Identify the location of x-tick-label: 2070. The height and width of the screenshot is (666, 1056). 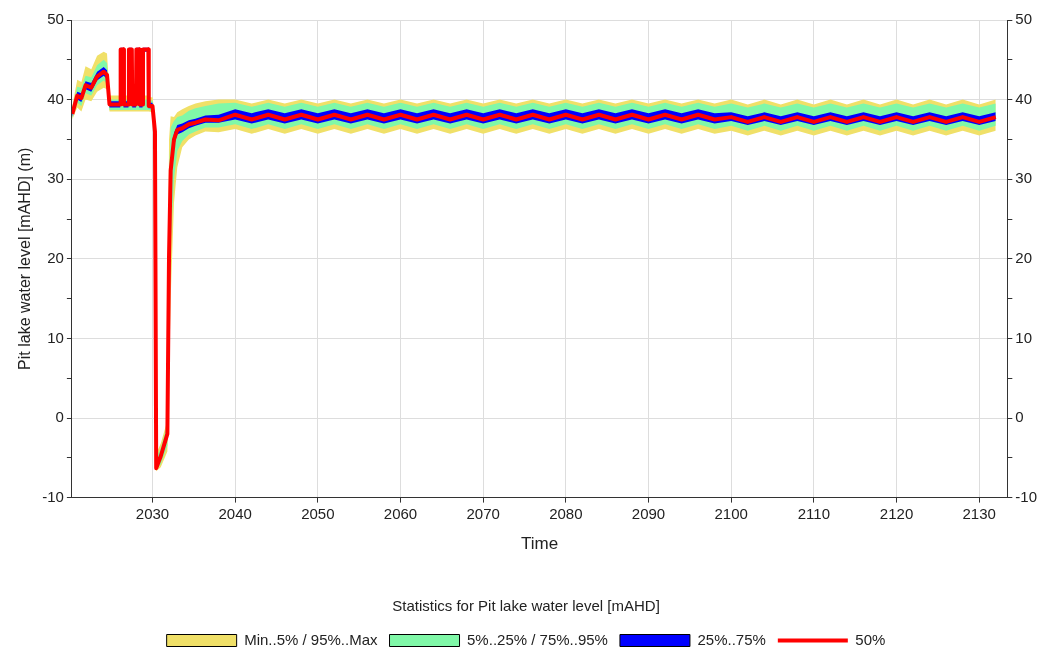
(483, 513).